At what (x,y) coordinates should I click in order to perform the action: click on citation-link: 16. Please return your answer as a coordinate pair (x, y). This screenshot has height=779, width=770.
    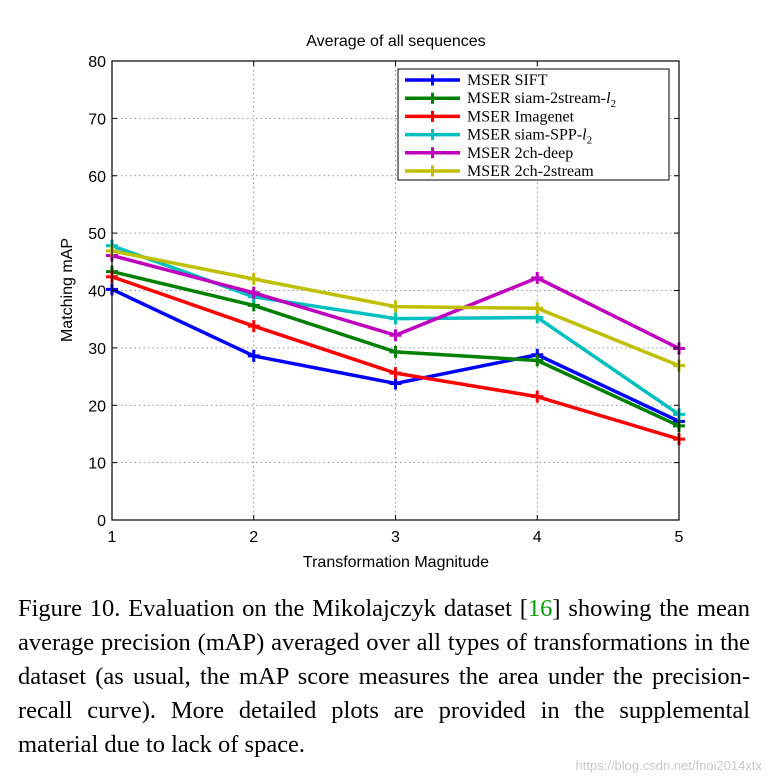
    Looking at the image, I should click on (540, 608).